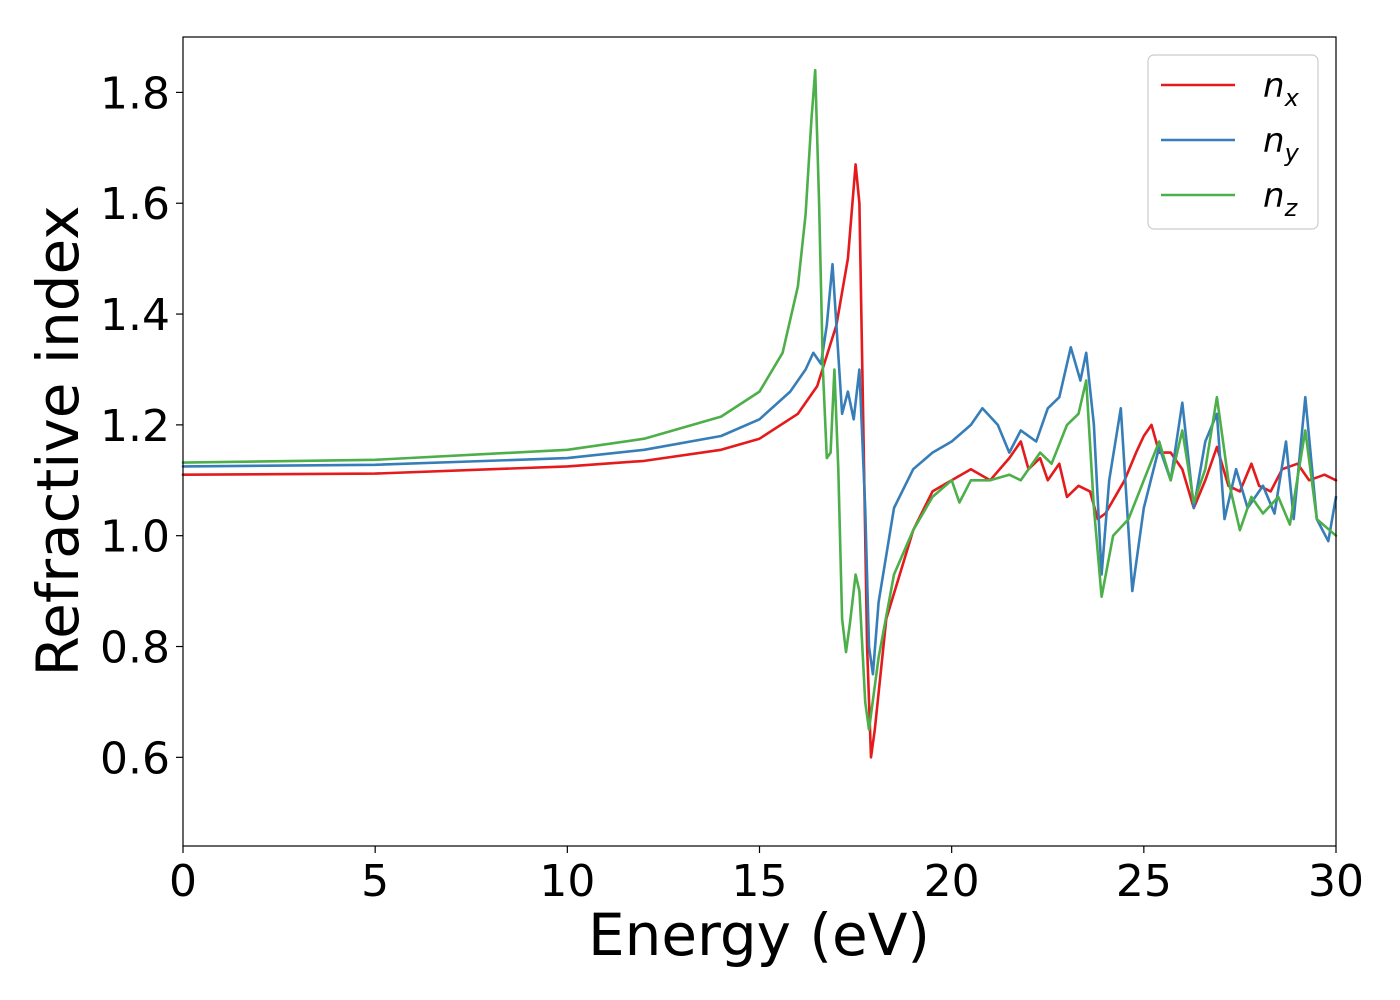 The height and width of the screenshot is (1000, 1400). I want to click on x-tick-label: 15, so click(760, 881).